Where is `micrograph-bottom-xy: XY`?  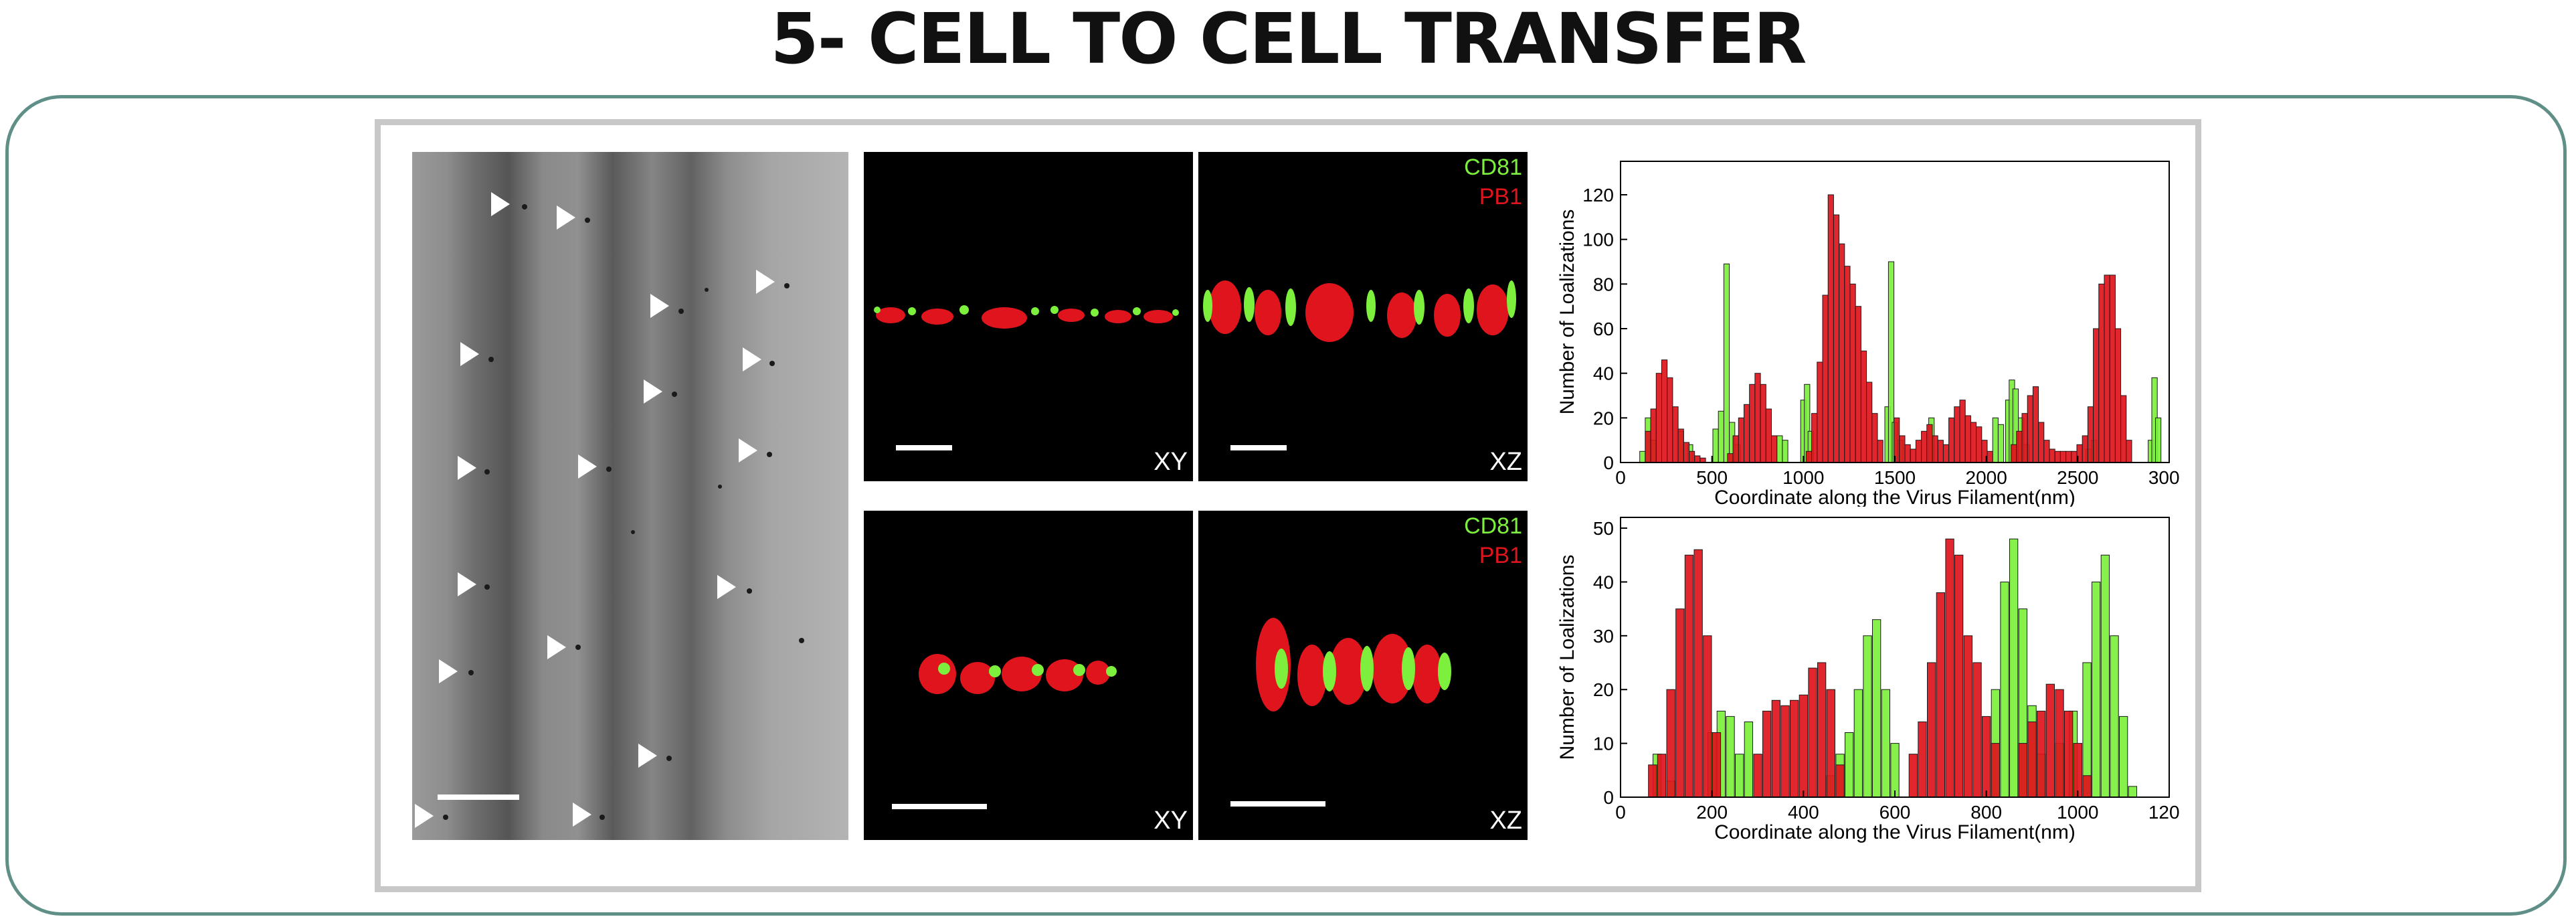
micrograph-bottom-xy: XY is located at coordinates (1028, 675).